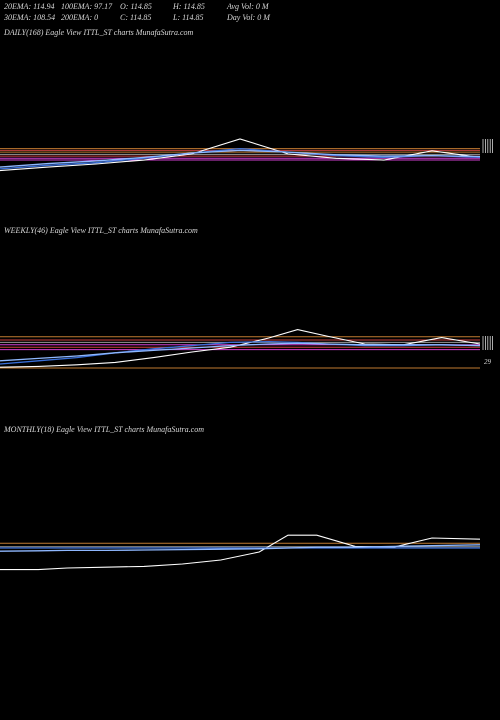 This screenshot has height=720, width=500. Describe the element at coordinates (29, 6) in the screenshot. I see `stat-20ema: 20EMA: 114.94` at that location.